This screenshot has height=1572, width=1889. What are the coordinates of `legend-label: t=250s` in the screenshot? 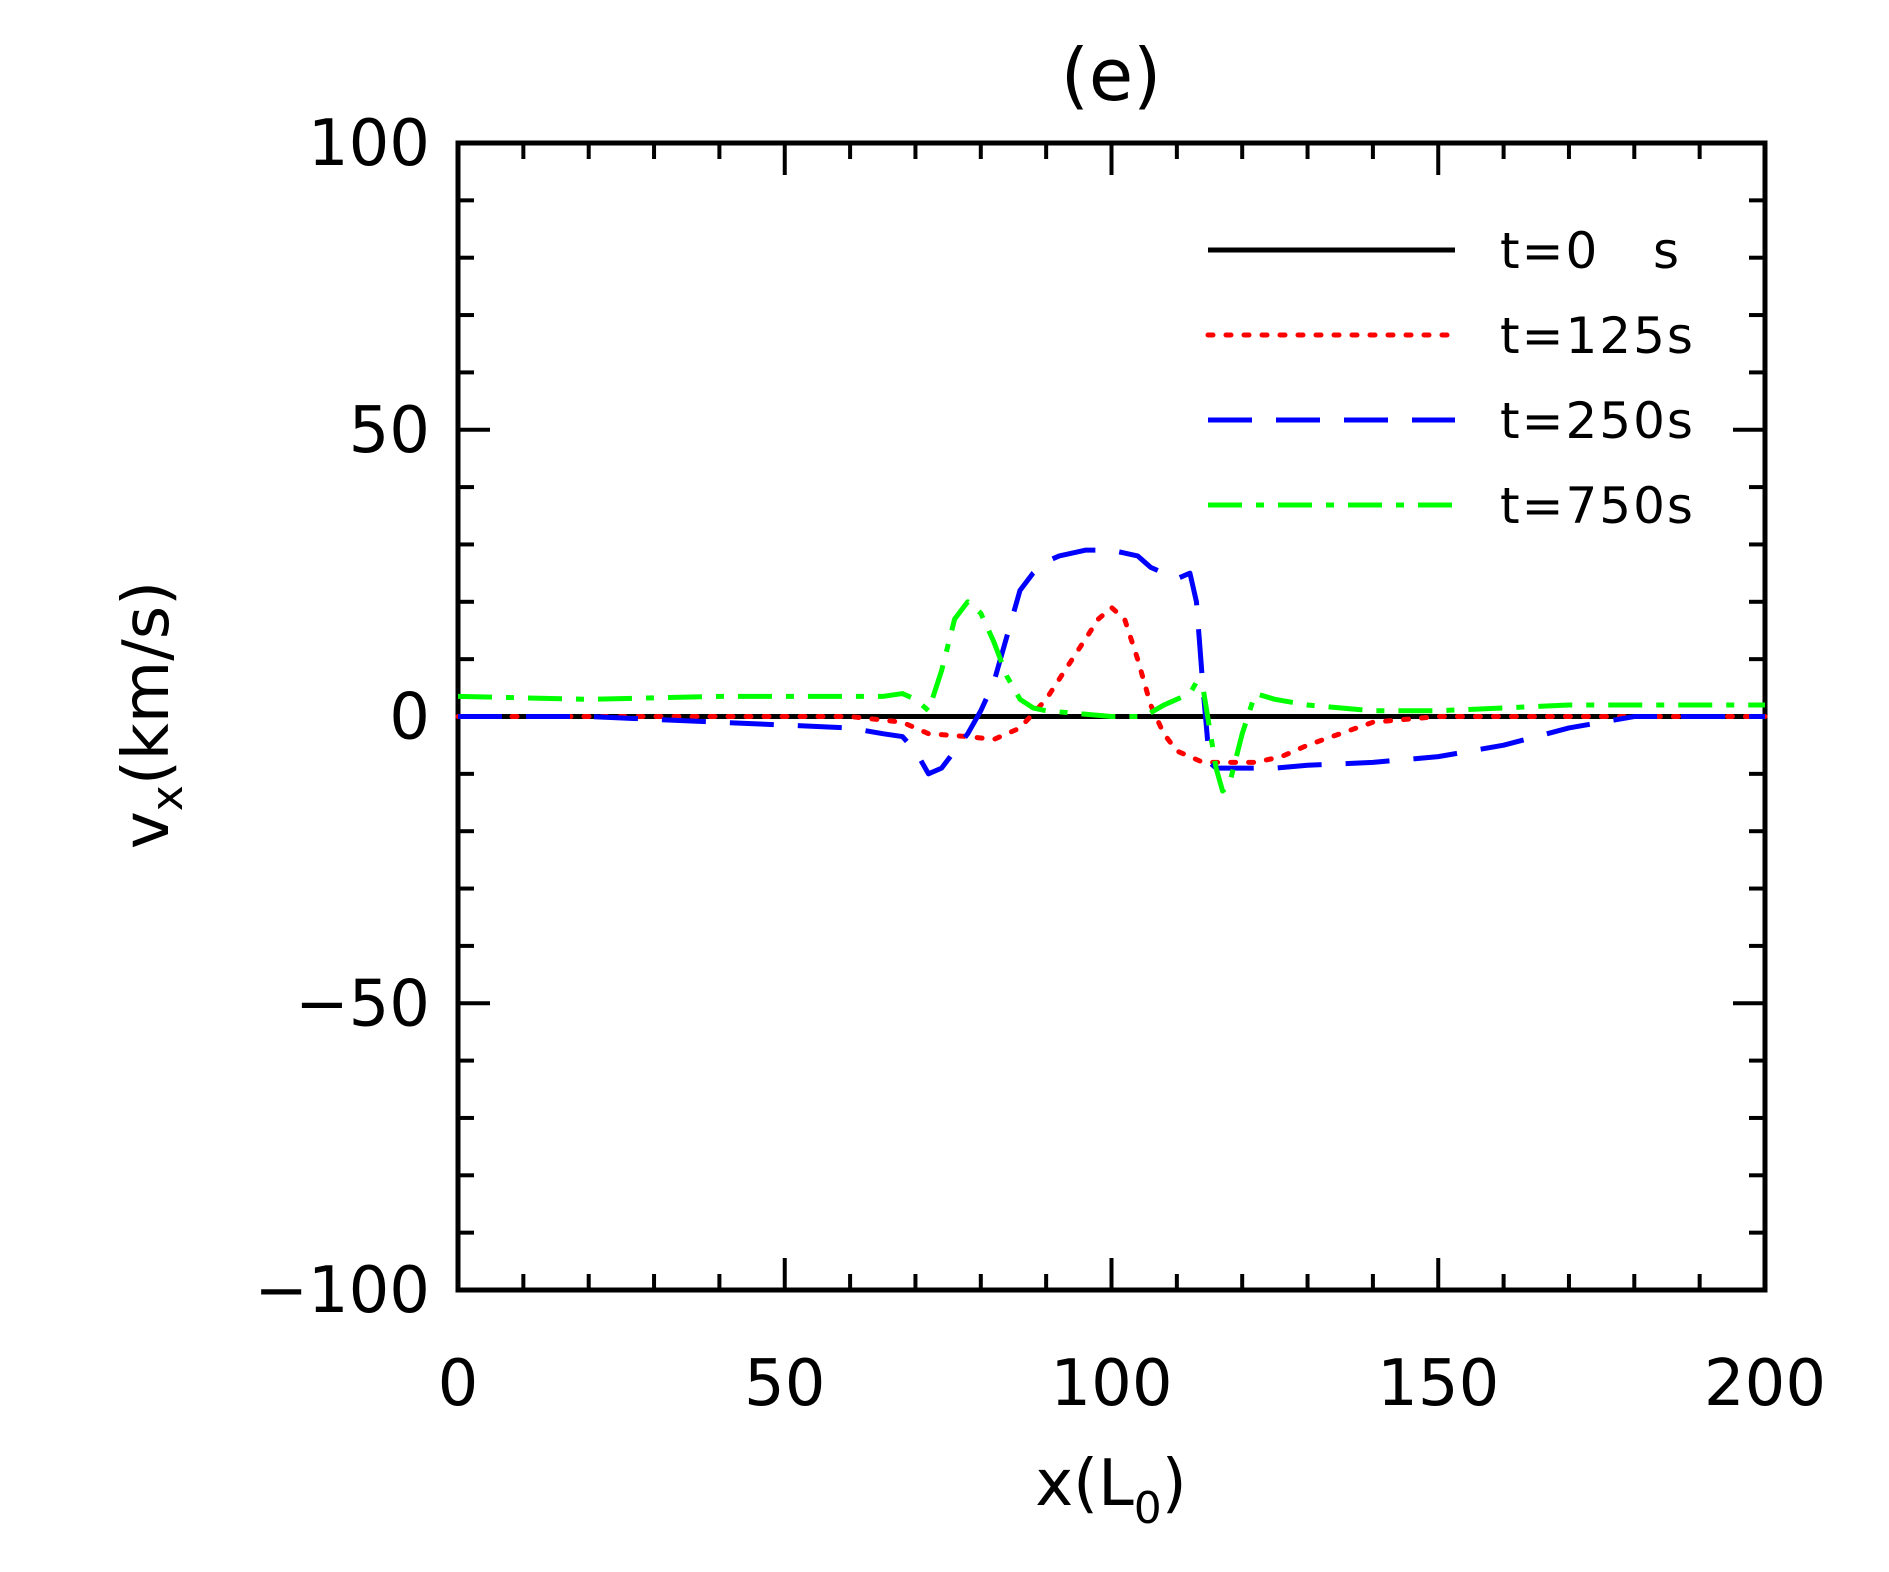 It's located at (1597, 421).